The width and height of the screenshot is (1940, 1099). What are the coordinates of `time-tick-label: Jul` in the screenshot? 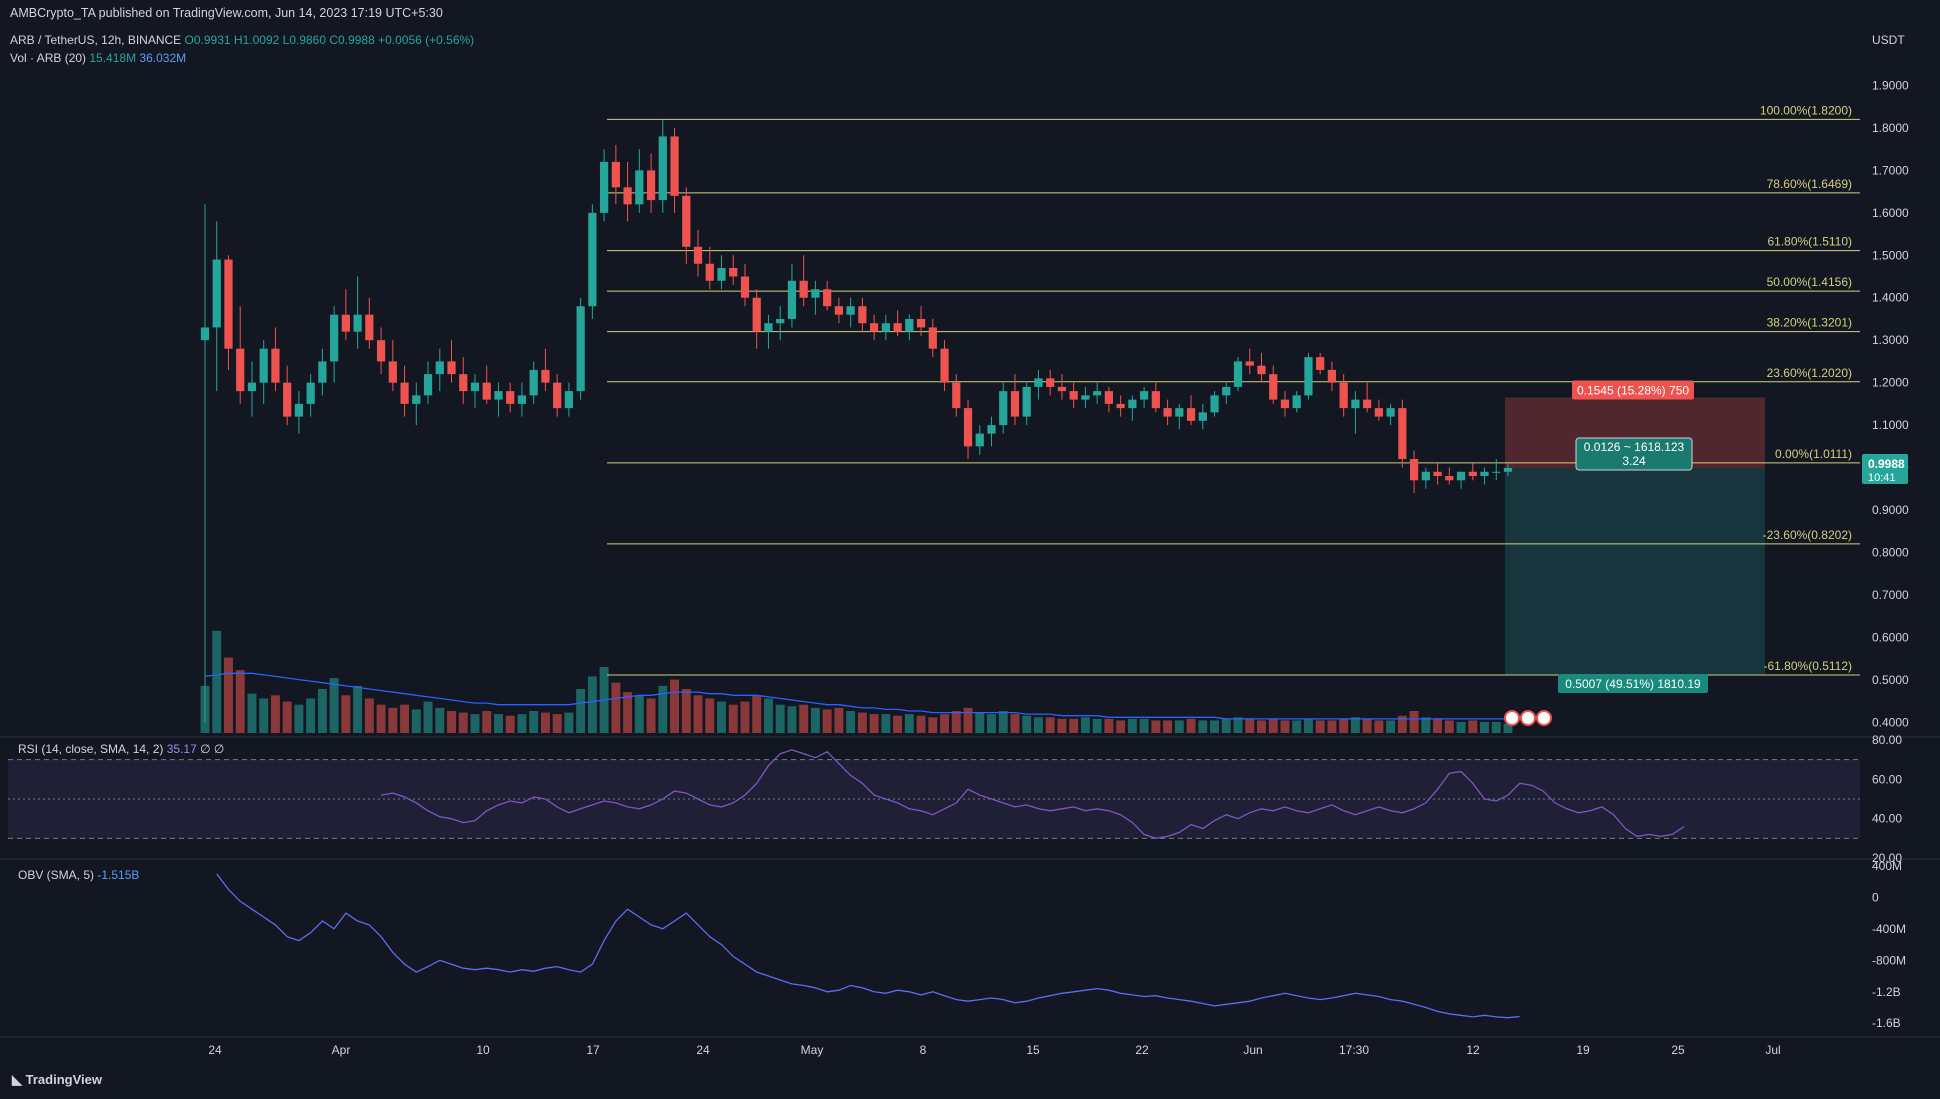 It's located at (1772, 1050).